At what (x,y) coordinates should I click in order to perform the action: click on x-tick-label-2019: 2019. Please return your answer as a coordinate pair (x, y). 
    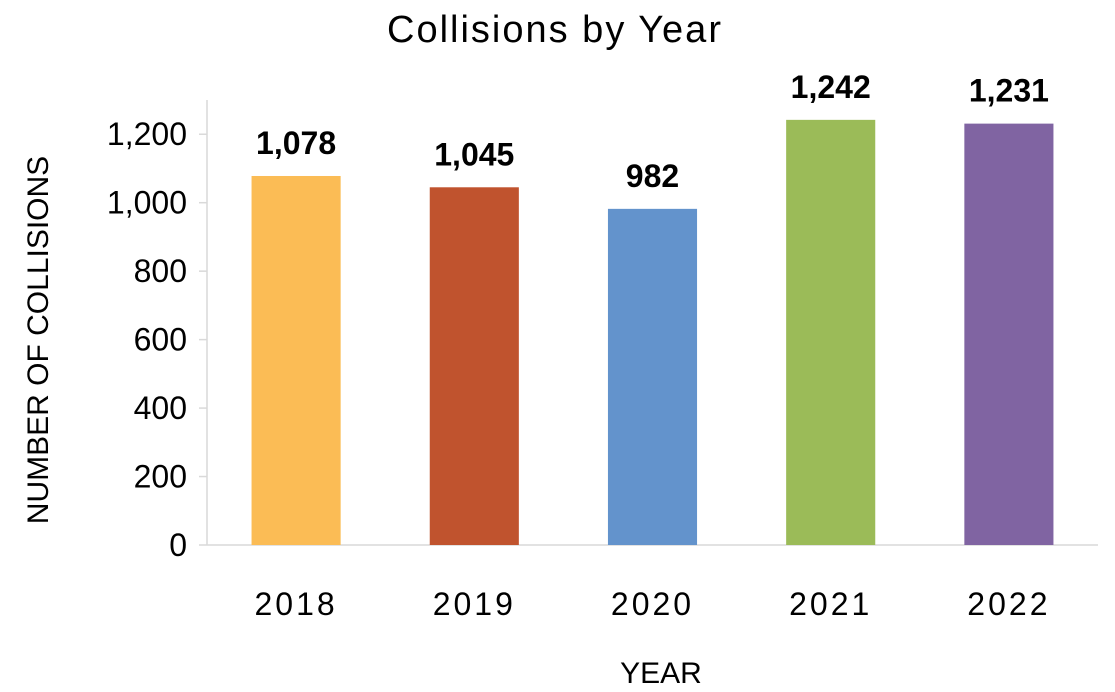
    Looking at the image, I should click on (474, 604).